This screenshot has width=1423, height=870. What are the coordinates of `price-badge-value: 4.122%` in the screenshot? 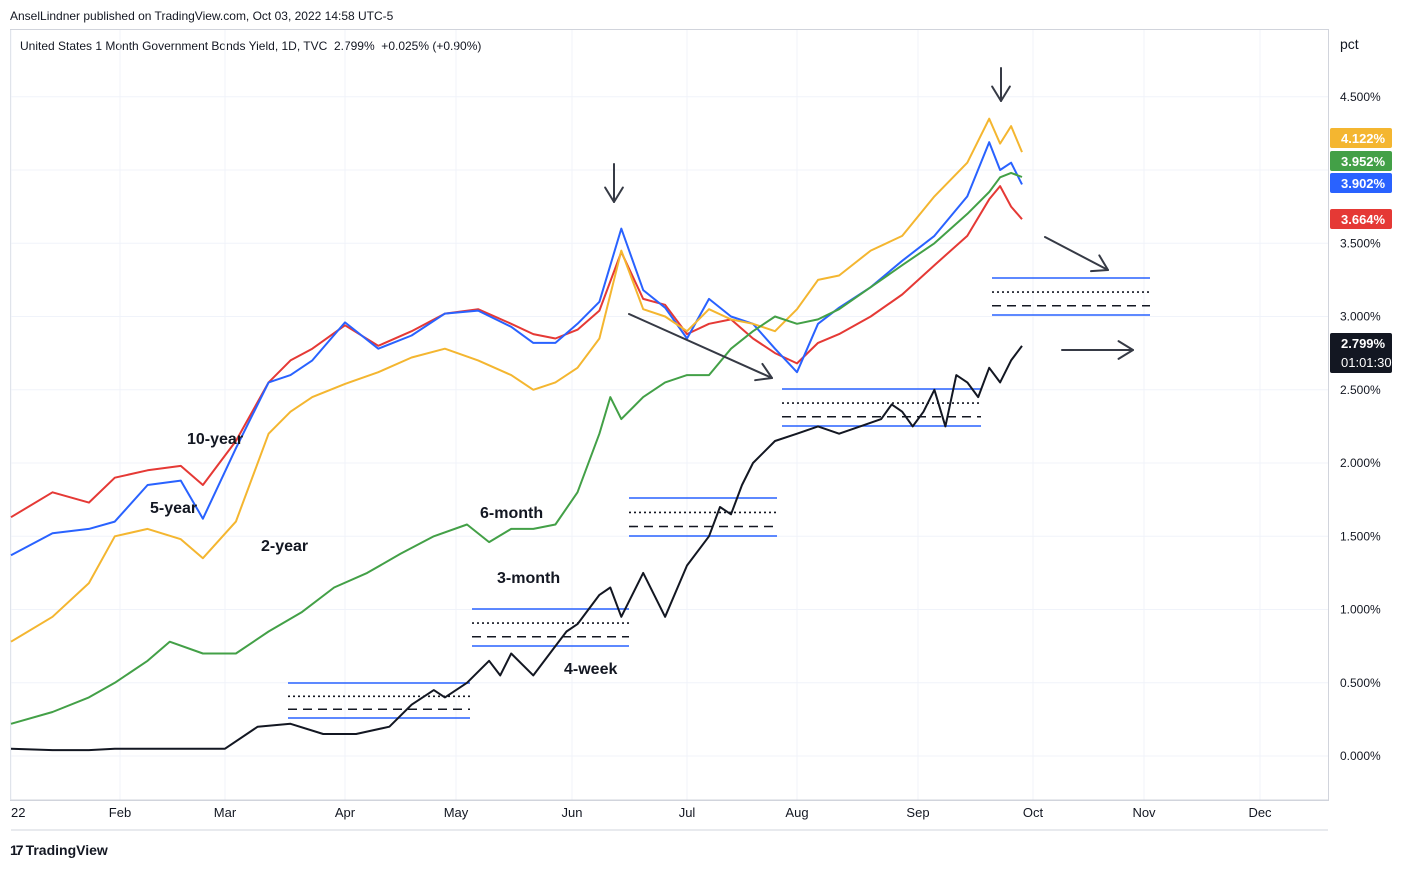 It's located at (1363, 138).